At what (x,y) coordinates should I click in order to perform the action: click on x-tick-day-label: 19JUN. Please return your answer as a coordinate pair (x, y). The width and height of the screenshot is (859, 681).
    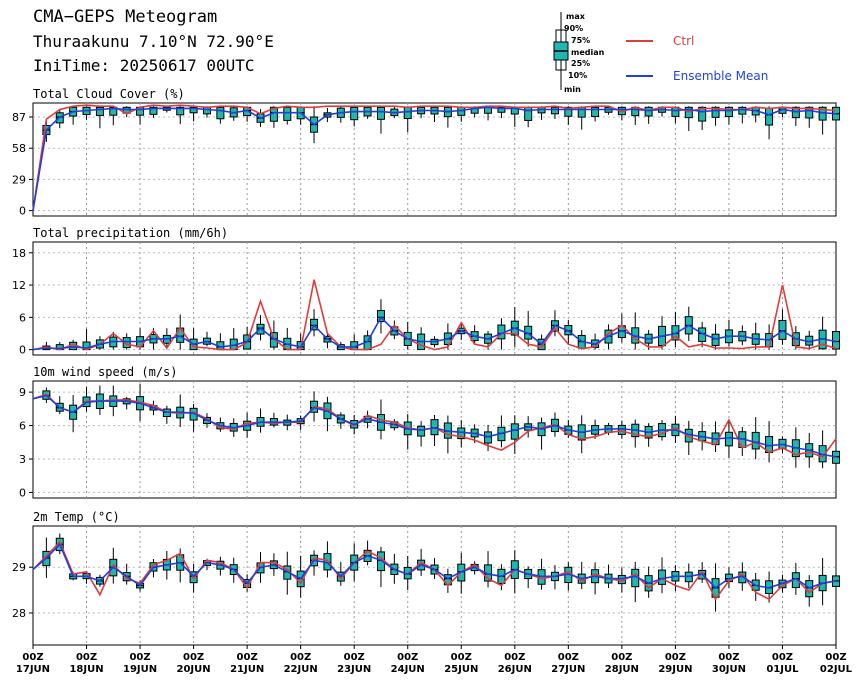
    Looking at the image, I should click on (140, 669).